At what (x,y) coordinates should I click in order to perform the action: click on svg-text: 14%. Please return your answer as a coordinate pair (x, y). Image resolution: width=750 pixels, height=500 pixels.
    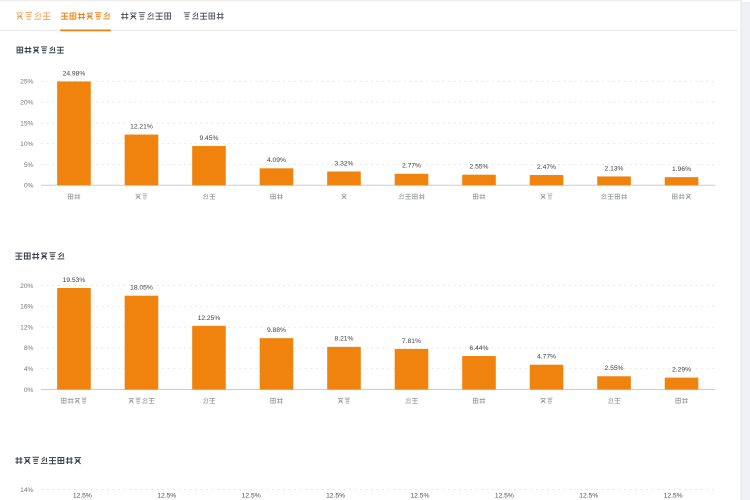
    Looking at the image, I should click on (26, 490).